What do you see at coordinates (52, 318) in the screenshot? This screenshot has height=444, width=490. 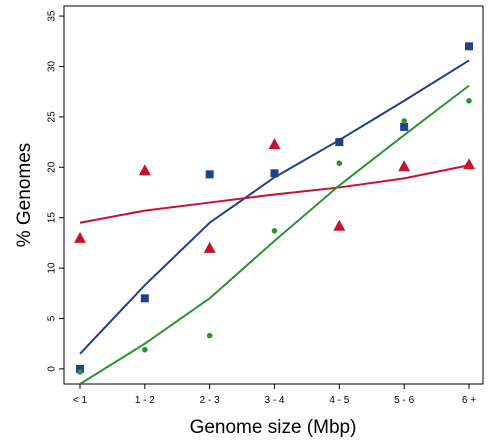 I see `y-tick-label: 5` at bounding box center [52, 318].